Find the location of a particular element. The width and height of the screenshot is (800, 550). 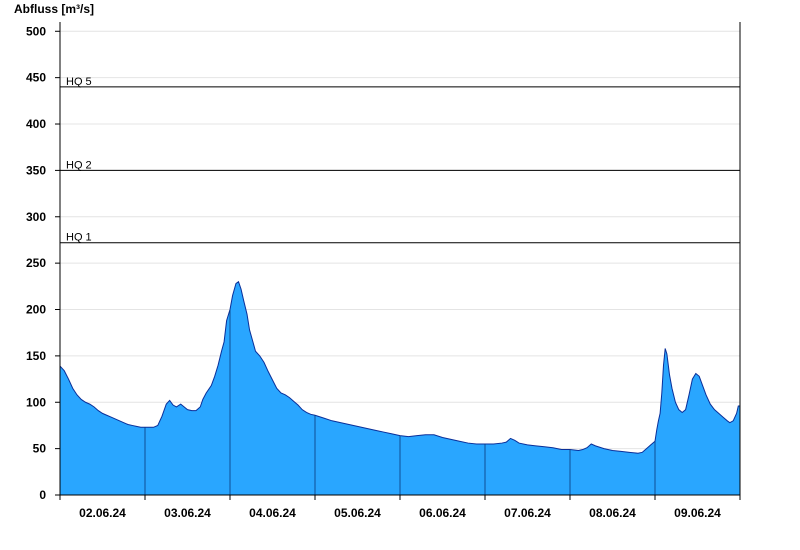

y-tick-label: 200 is located at coordinates (36, 310).